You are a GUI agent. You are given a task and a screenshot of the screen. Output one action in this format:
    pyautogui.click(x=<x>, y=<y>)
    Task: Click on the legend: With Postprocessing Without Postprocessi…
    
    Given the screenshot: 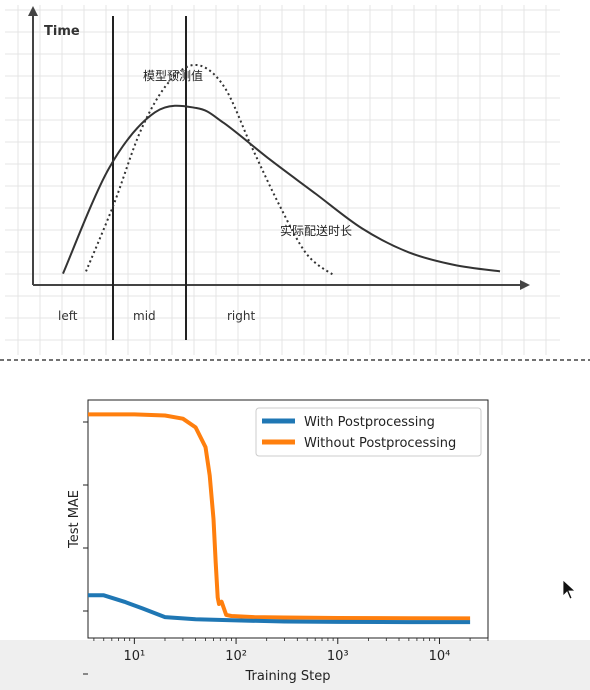 What is the action you would take?
    pyautogui.click(x=368, y=432)
    